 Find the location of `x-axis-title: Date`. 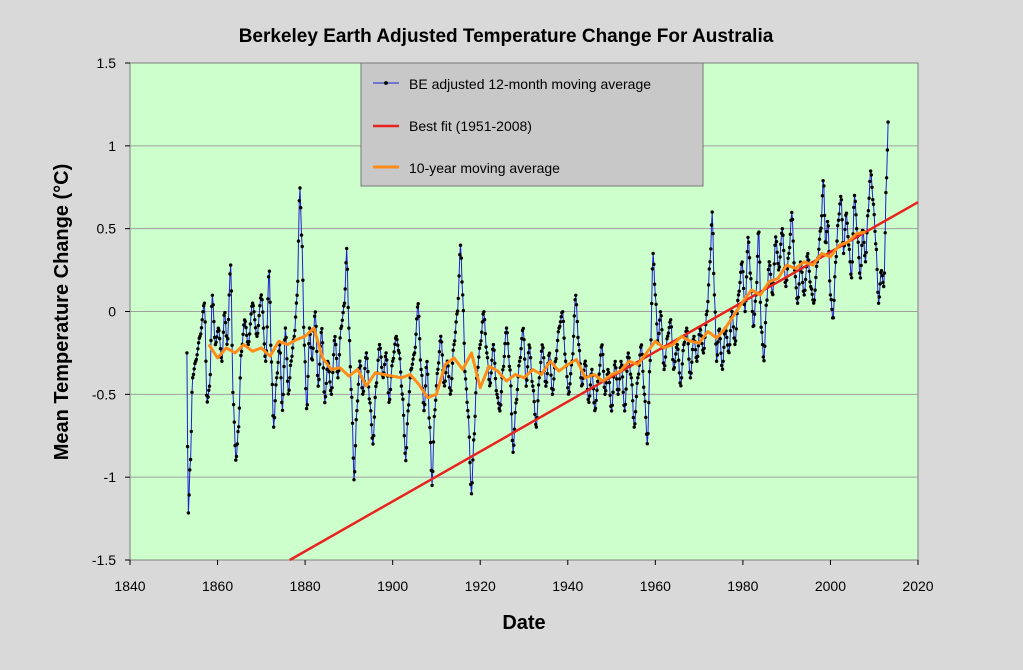

x-axis-title: Date is located at coordinates (523, 623).